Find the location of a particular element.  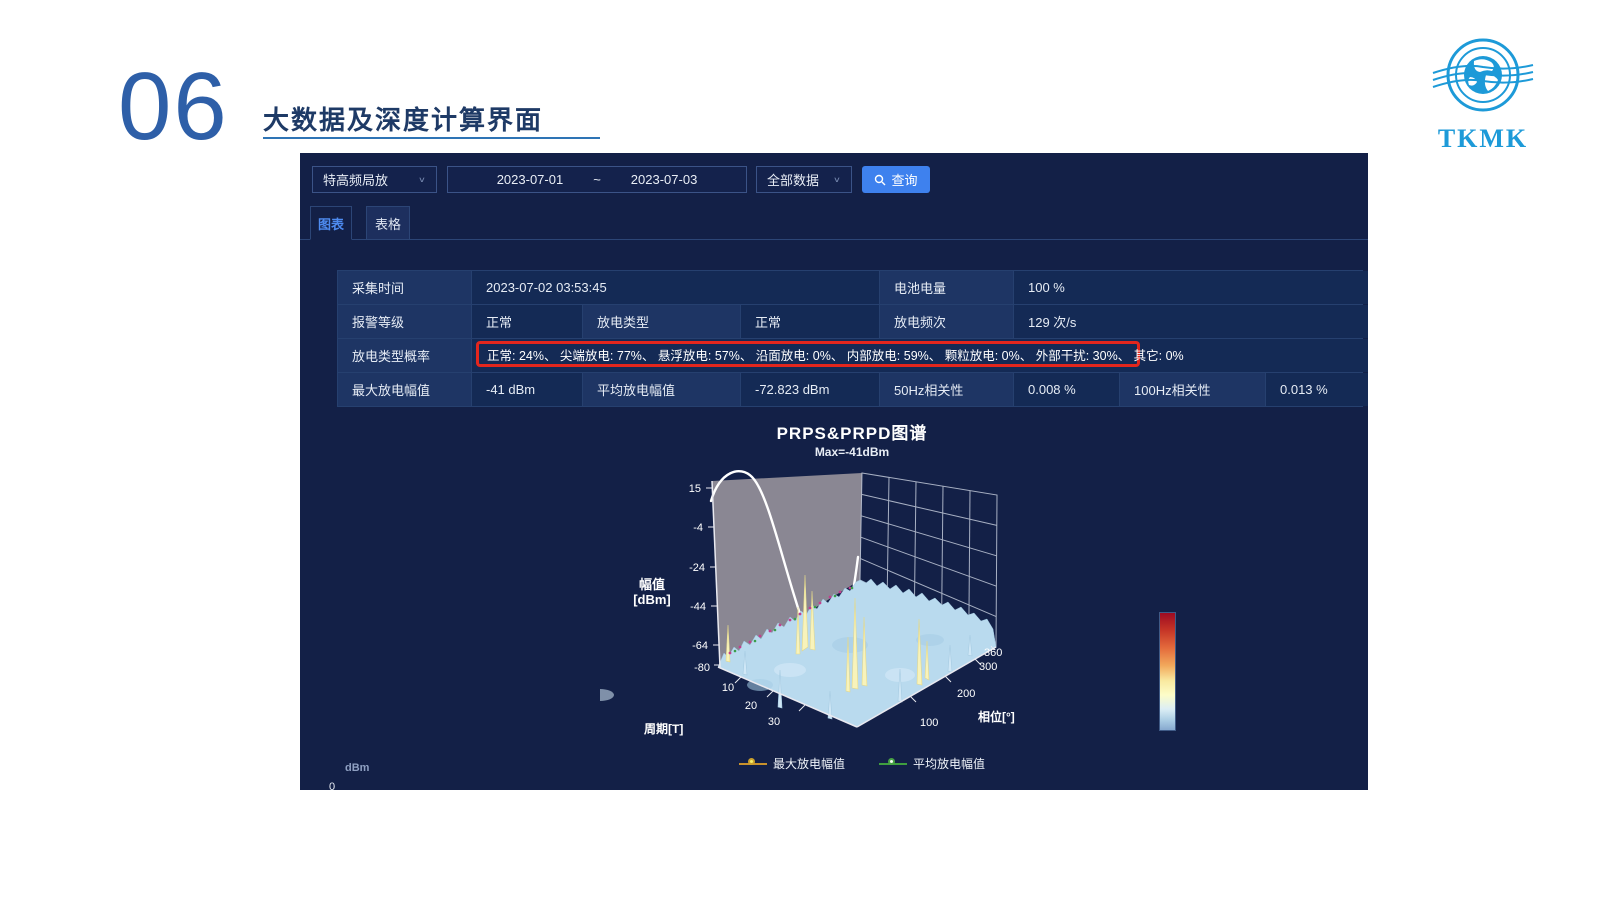

discharge-freq-label: 放电频次 is located at coordinates (946, 321).